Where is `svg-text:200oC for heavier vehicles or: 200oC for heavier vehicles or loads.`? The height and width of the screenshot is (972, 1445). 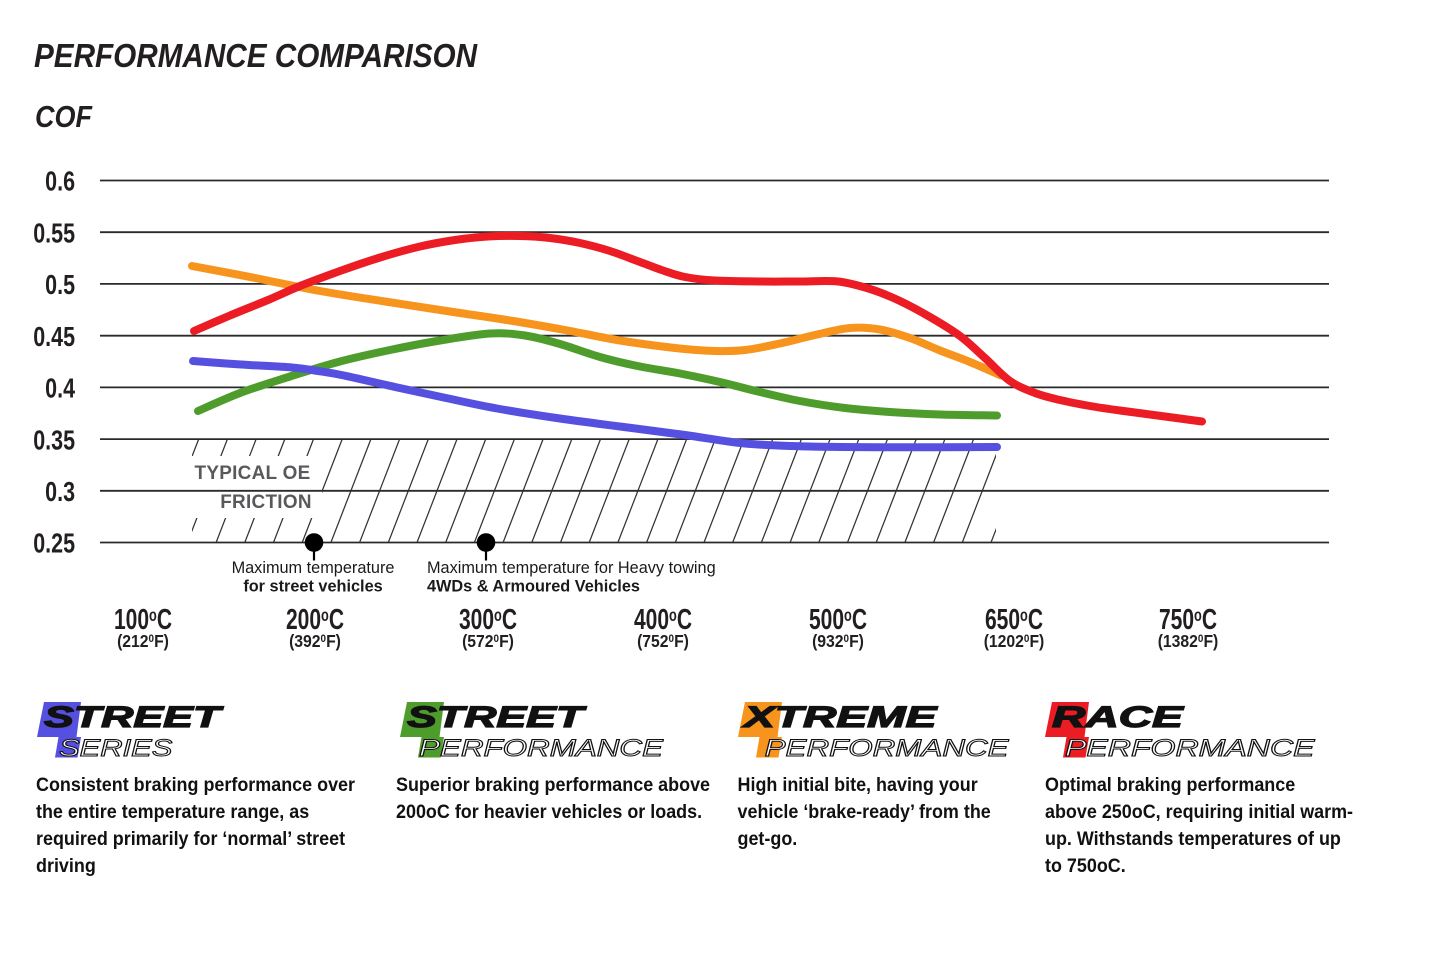 svg-text:200oC for heavier vehicles or: 200oC for heavier vehicles or loads. is located at coordinates (549, 812).